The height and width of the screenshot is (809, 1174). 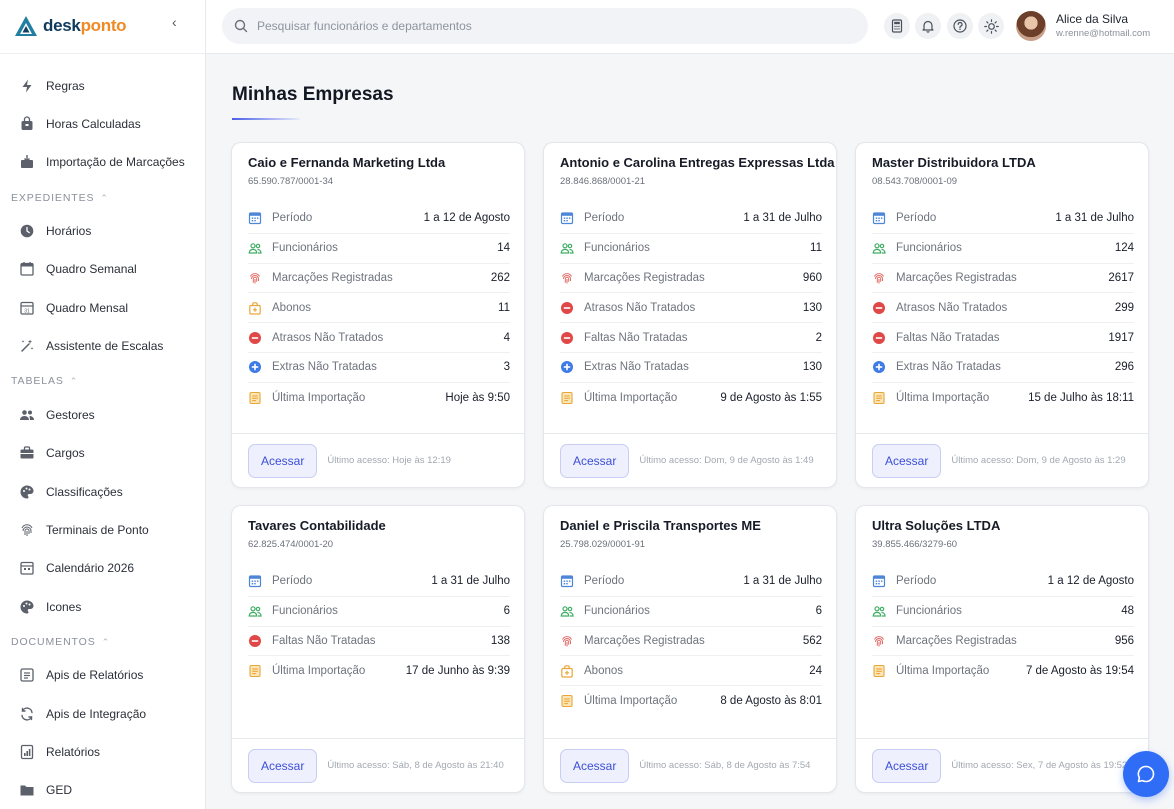 What do you see at coordinates (470, 581) in the screenshot?
I see `stat-value: 1 a 31 de Julho` at bounding box center [470, 581].